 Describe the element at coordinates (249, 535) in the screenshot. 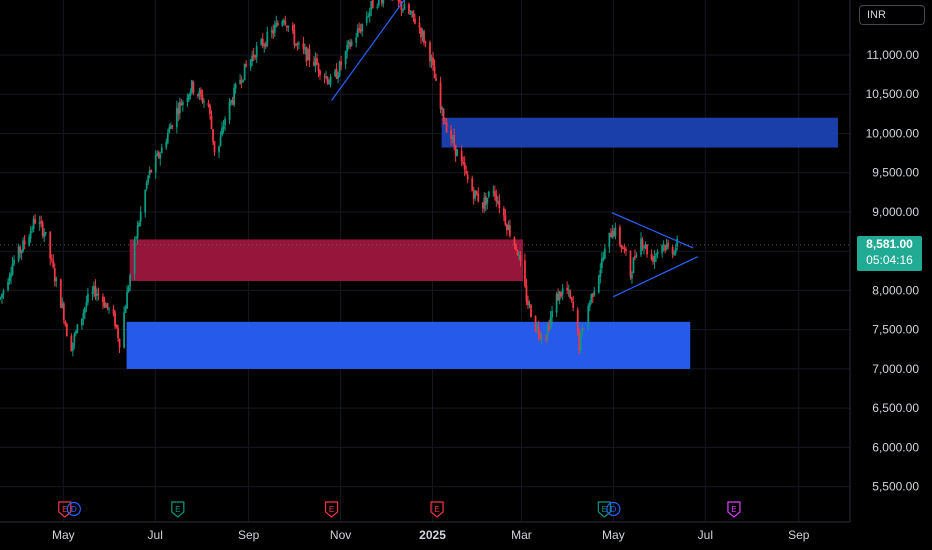

I see `time-tick-label: Sep` at that location.